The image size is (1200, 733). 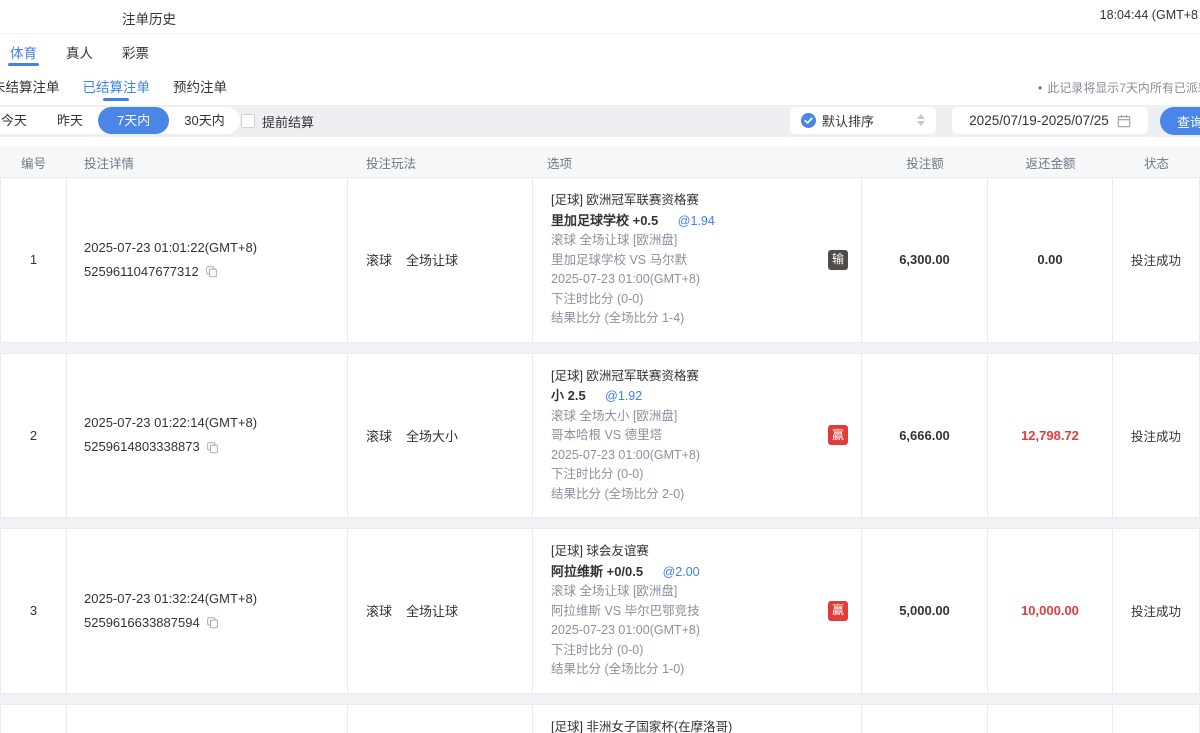 What do you see at coordinates (614, 591) in the screenshot?
I see `market-line: 滚球 全场让球 [欧洲盘]` at bounding box center [614, 591].